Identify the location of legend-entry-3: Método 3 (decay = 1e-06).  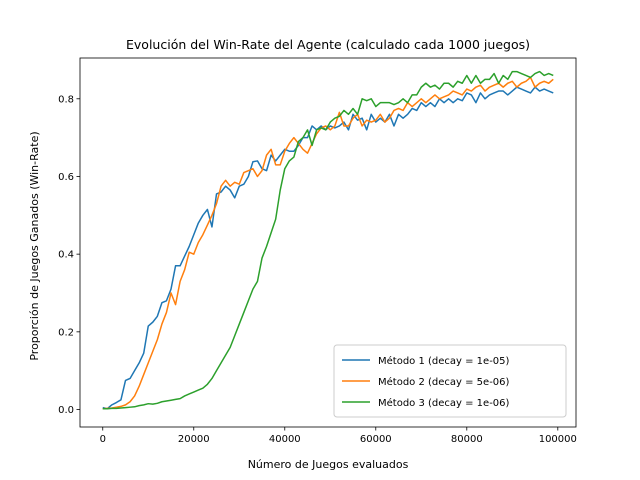
(444, 403).